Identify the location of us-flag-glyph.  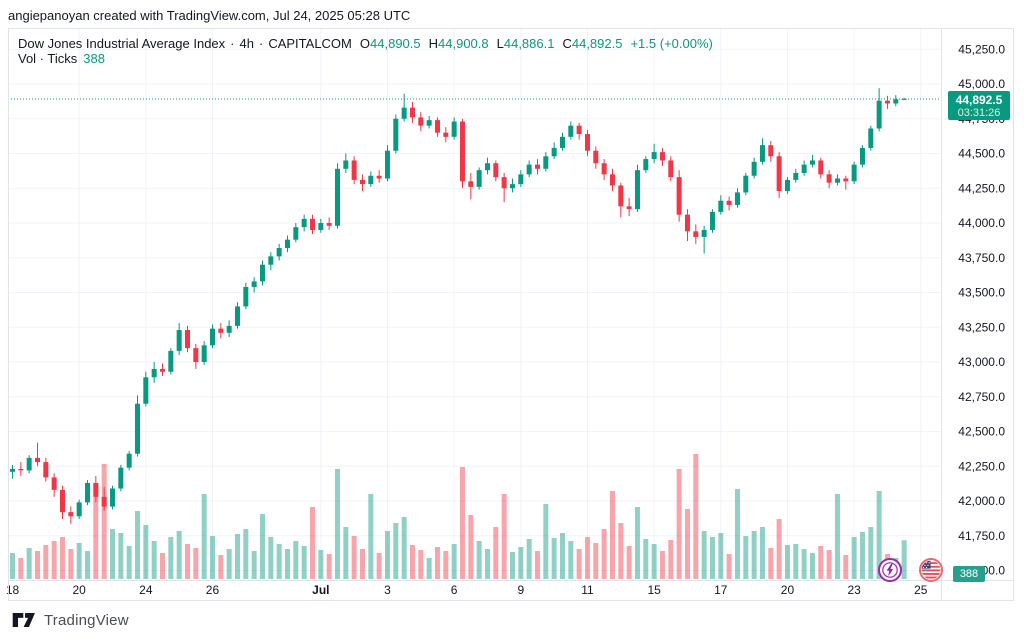
(931, 570).